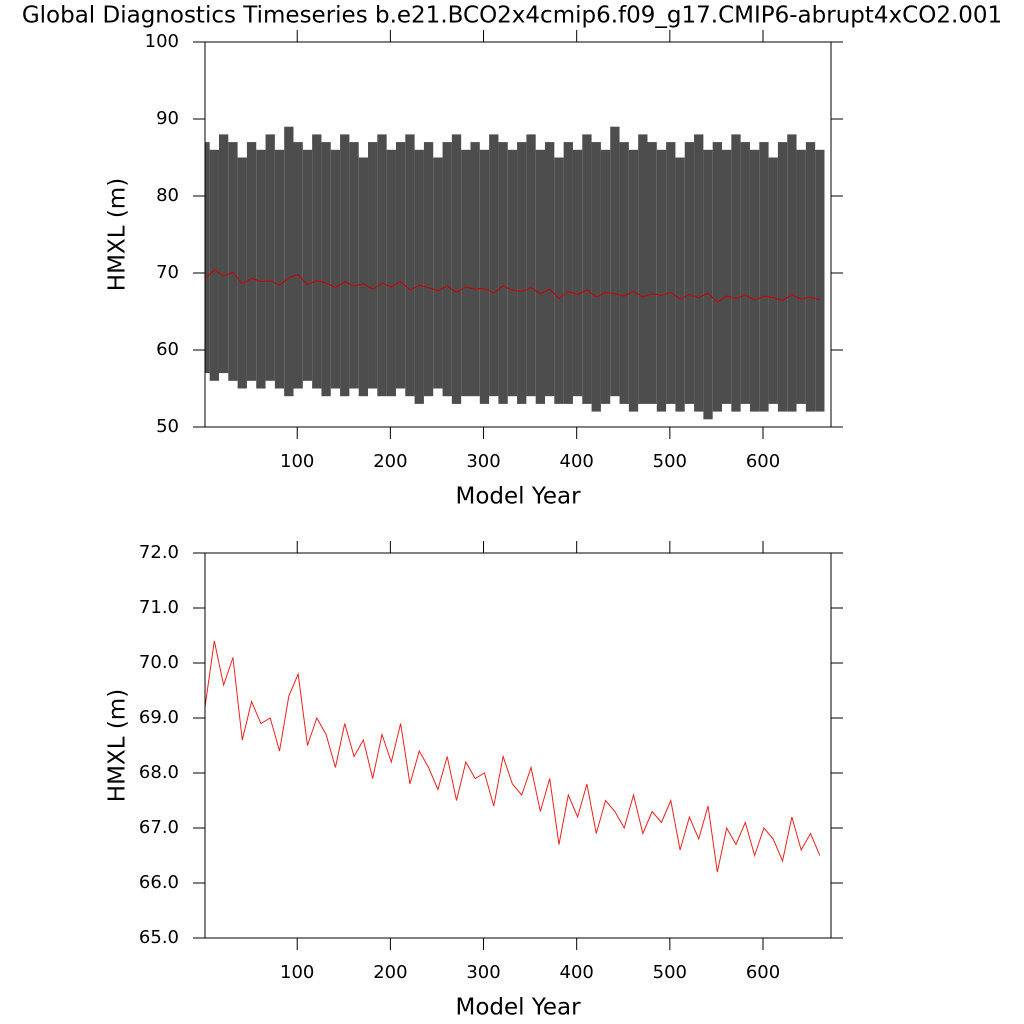  What do you see at coordinates (159, 662) in the screenshot?
I see `y-tick-label: 70.0` at bounding box center [159, 662].